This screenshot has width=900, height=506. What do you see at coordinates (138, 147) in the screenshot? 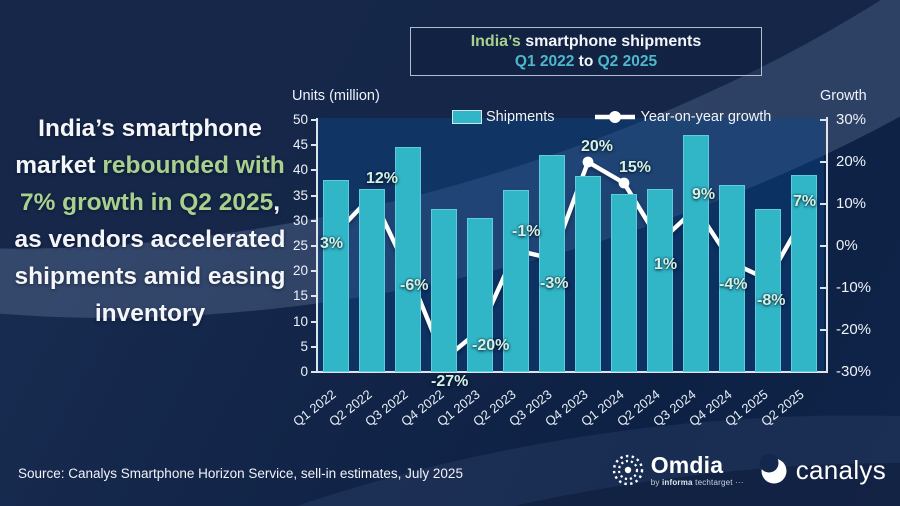
I see `headline-pre: India’s smartphone market` at bounding box center [138, 147].